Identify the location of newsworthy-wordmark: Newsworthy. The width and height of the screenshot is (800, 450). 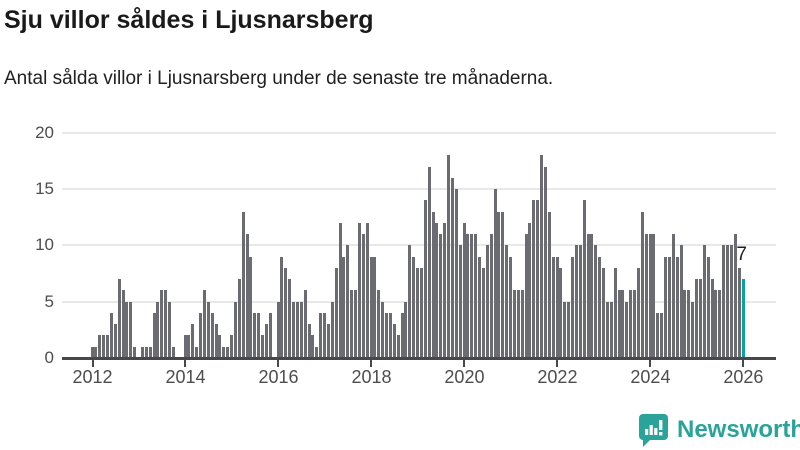
(738, 429).